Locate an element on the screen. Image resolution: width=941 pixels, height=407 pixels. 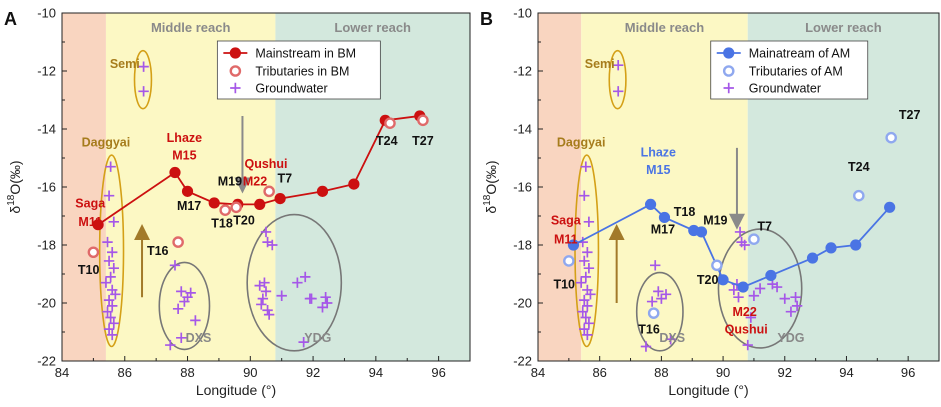
legend-tributary-marker is located at coordinates (235, 71).